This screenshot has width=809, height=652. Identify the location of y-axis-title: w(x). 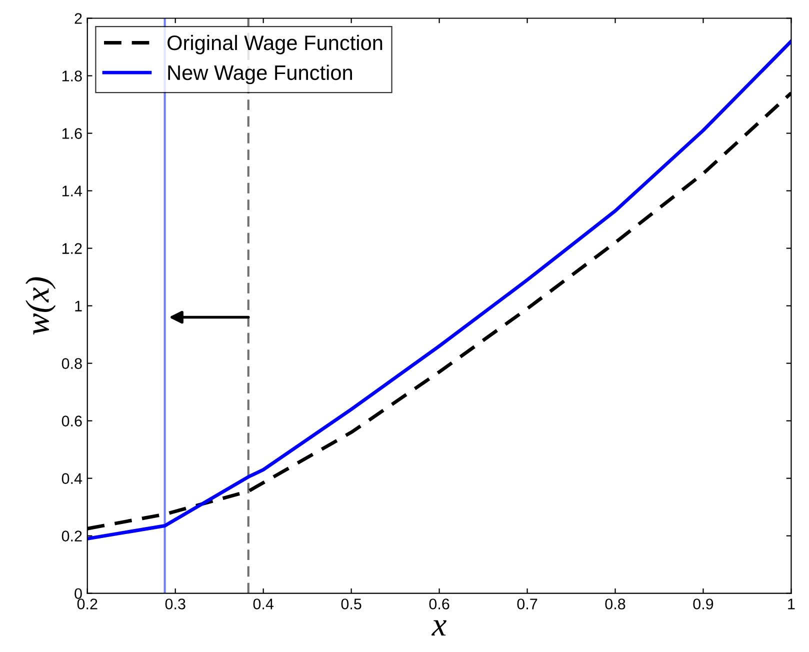
(40, 306).